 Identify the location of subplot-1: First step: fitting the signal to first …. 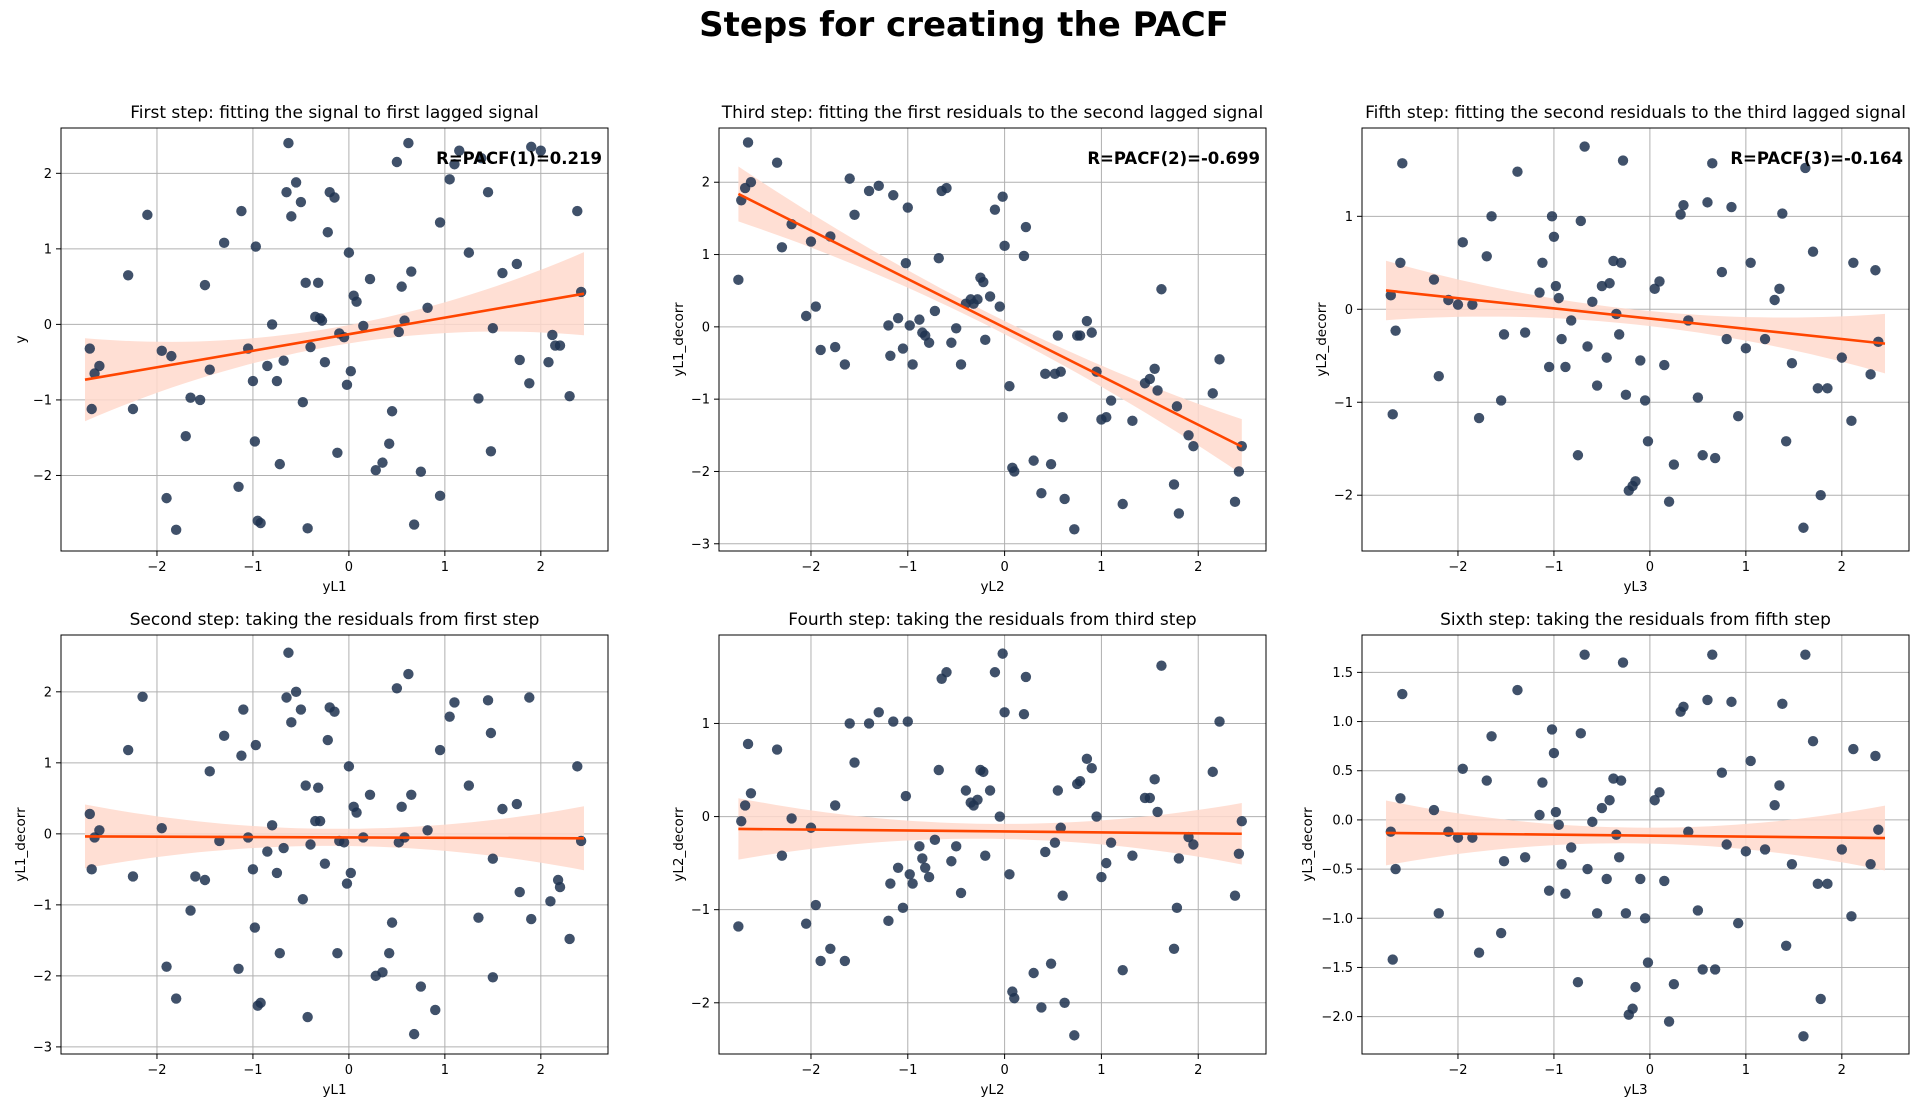
(311, 349).